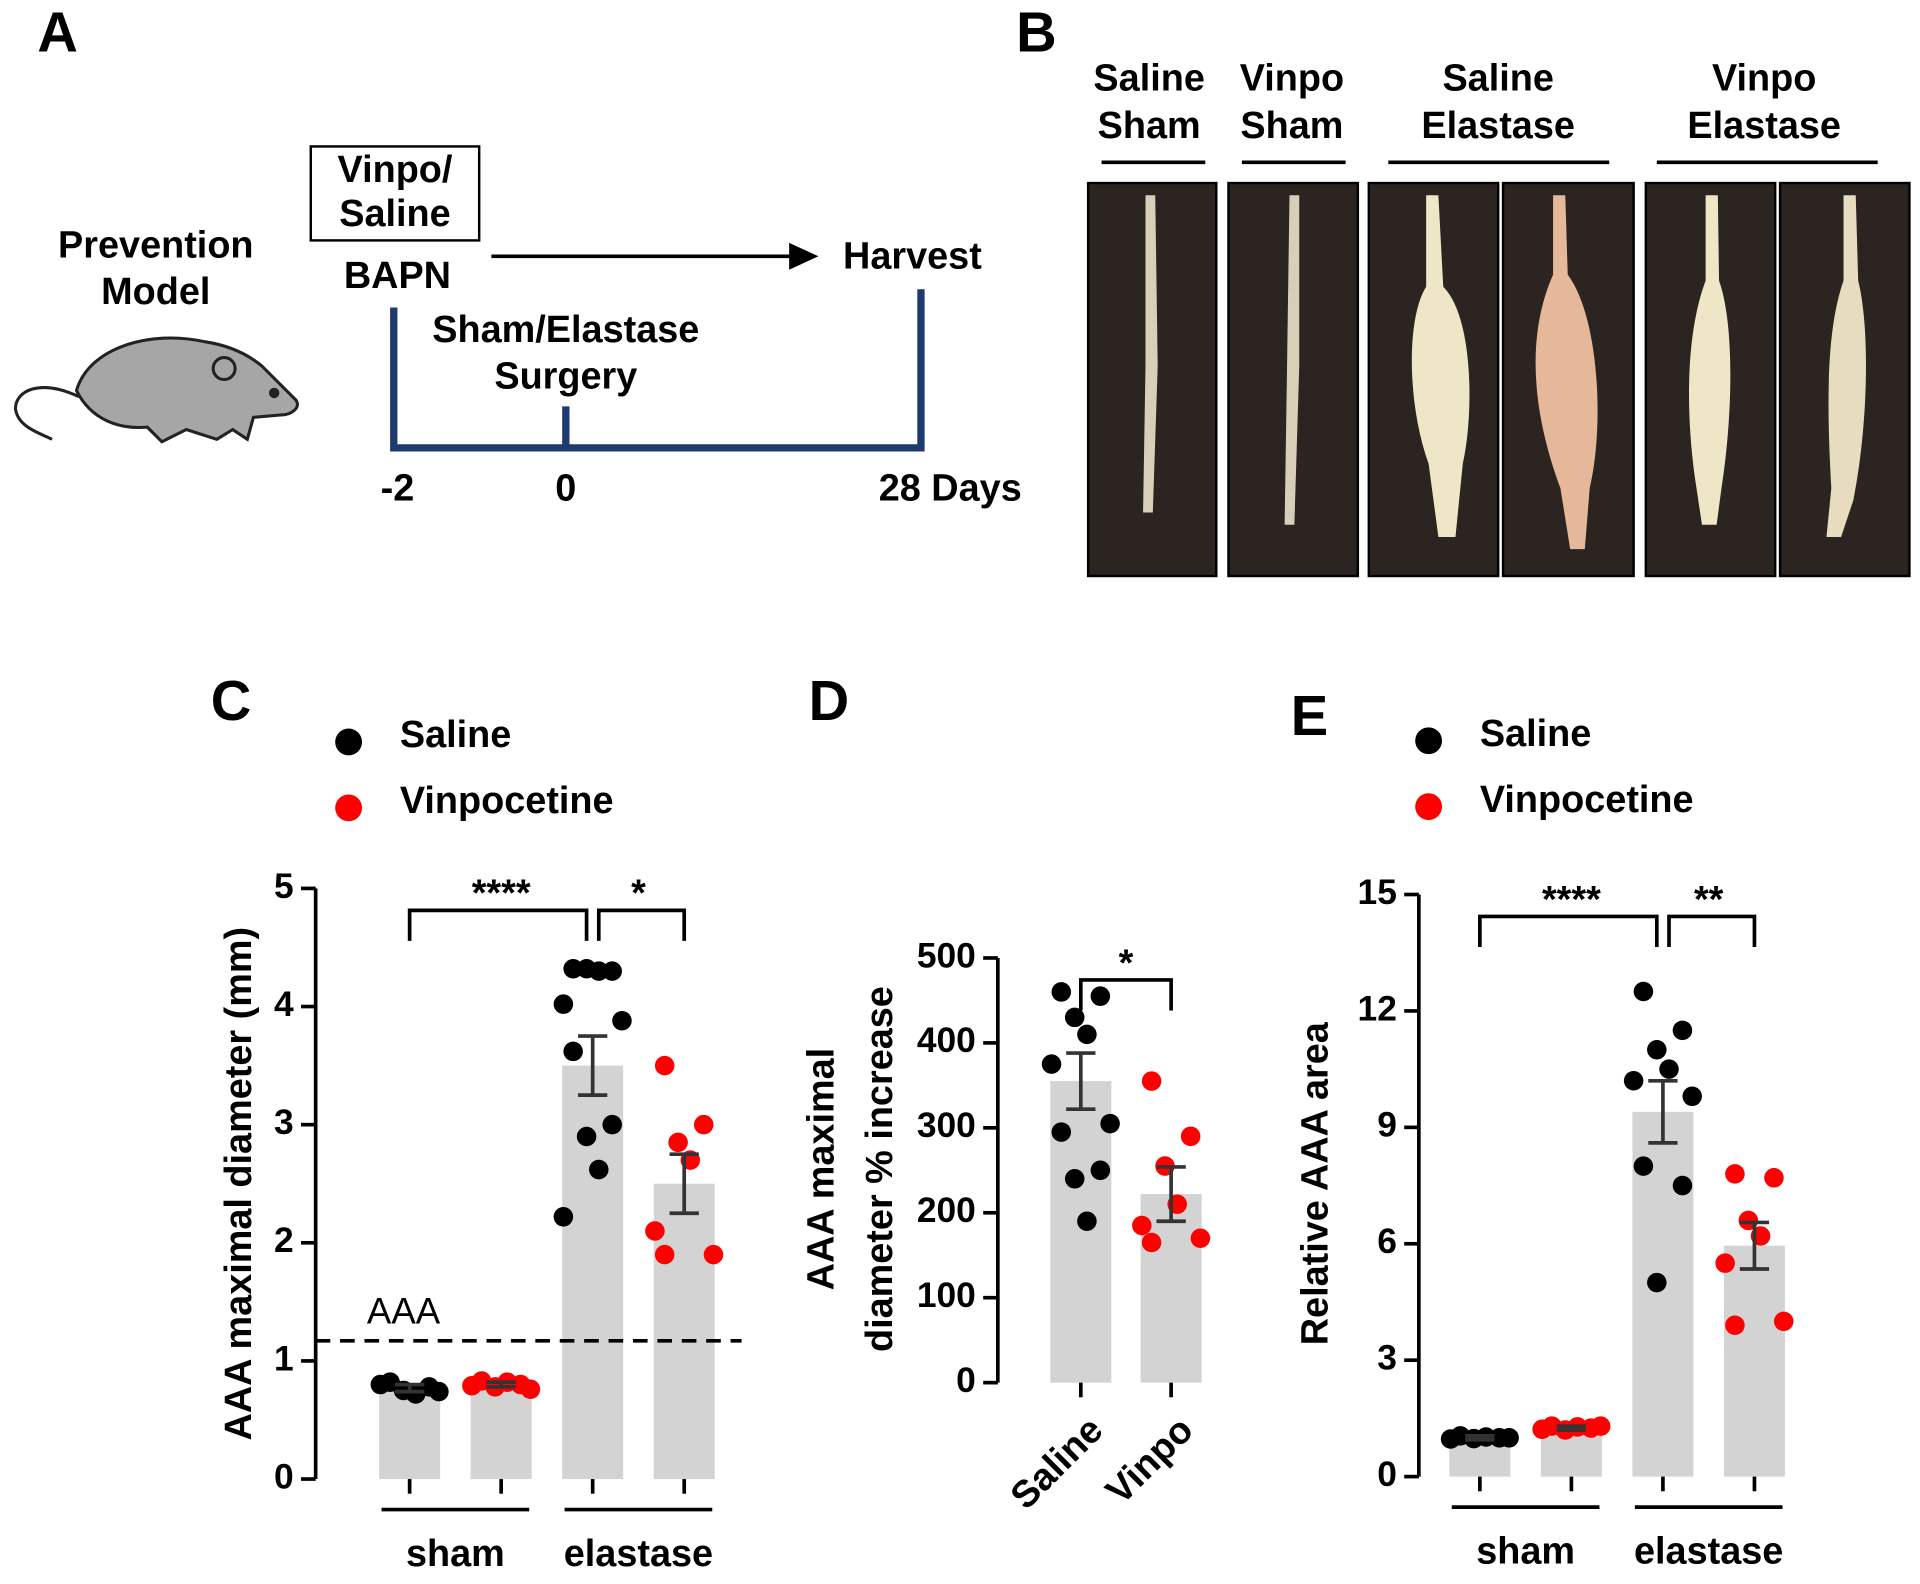  I want to click on threshold-label: AAA, so click(404, 1311).